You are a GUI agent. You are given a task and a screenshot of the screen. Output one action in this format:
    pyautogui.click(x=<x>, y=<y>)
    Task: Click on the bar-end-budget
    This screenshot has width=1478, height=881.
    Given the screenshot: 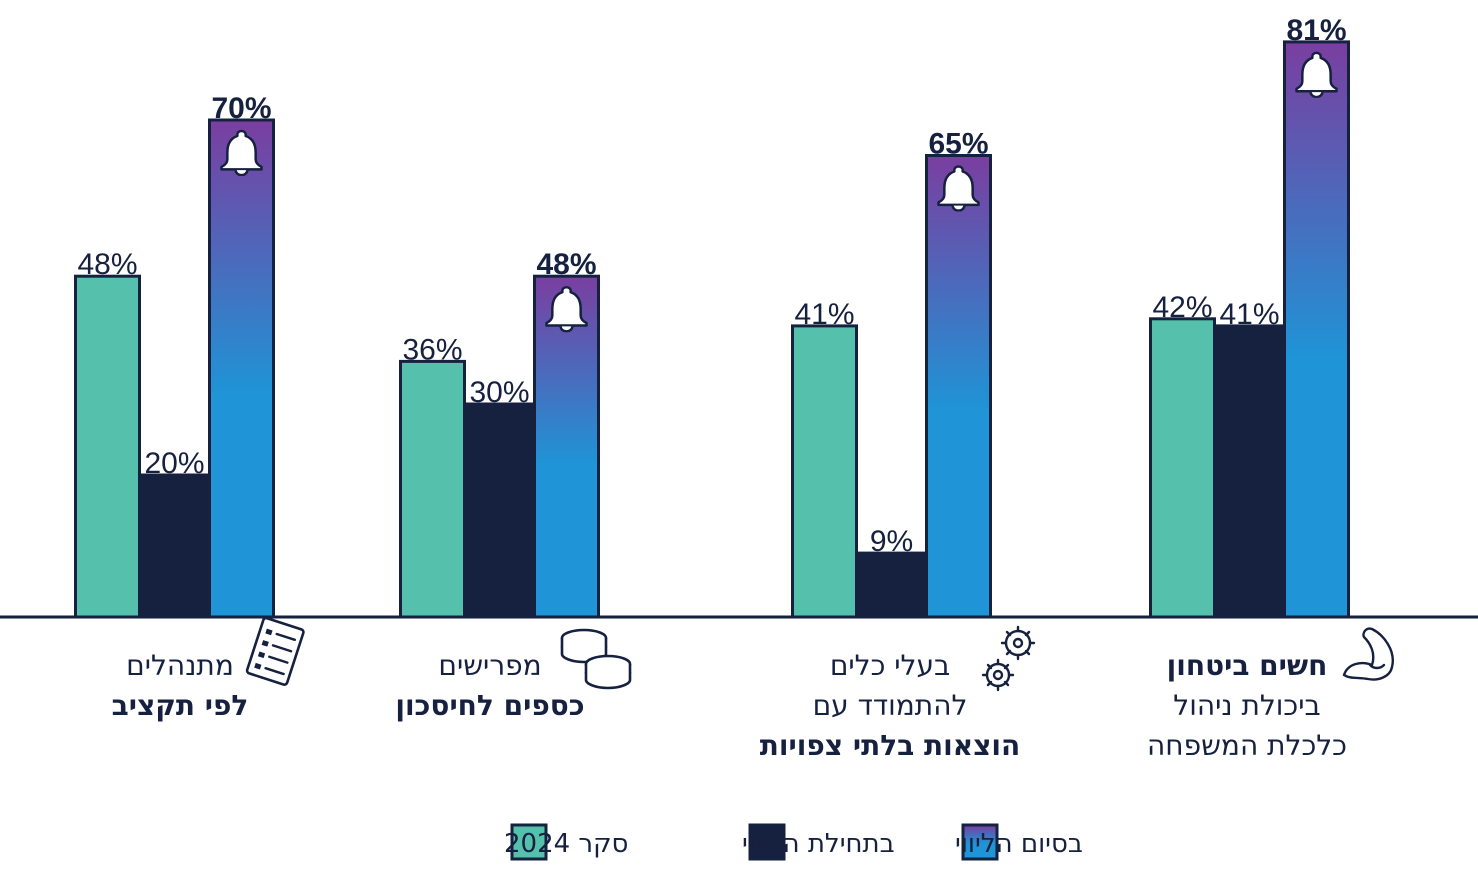 What is the action you would take?
    pyautogui.click(x=241, y=368)
    